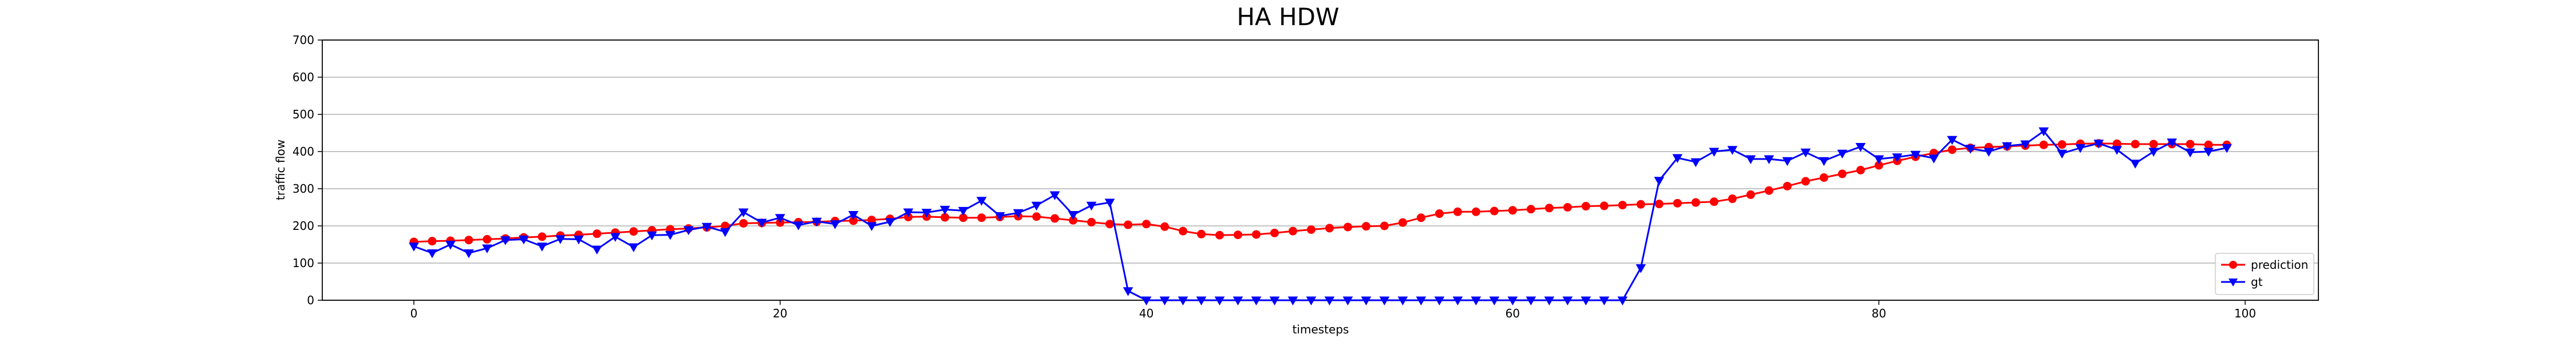  Describe the element at coordinates (1321, 330) in the screenshot. I see `x-axis-label: timesteps` at that location.